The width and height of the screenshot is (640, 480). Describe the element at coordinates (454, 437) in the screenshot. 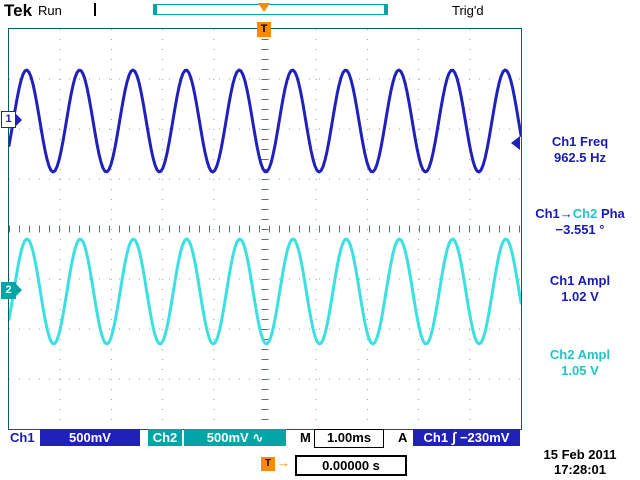

I see `trigger-slope-icon: ∫` at that location.